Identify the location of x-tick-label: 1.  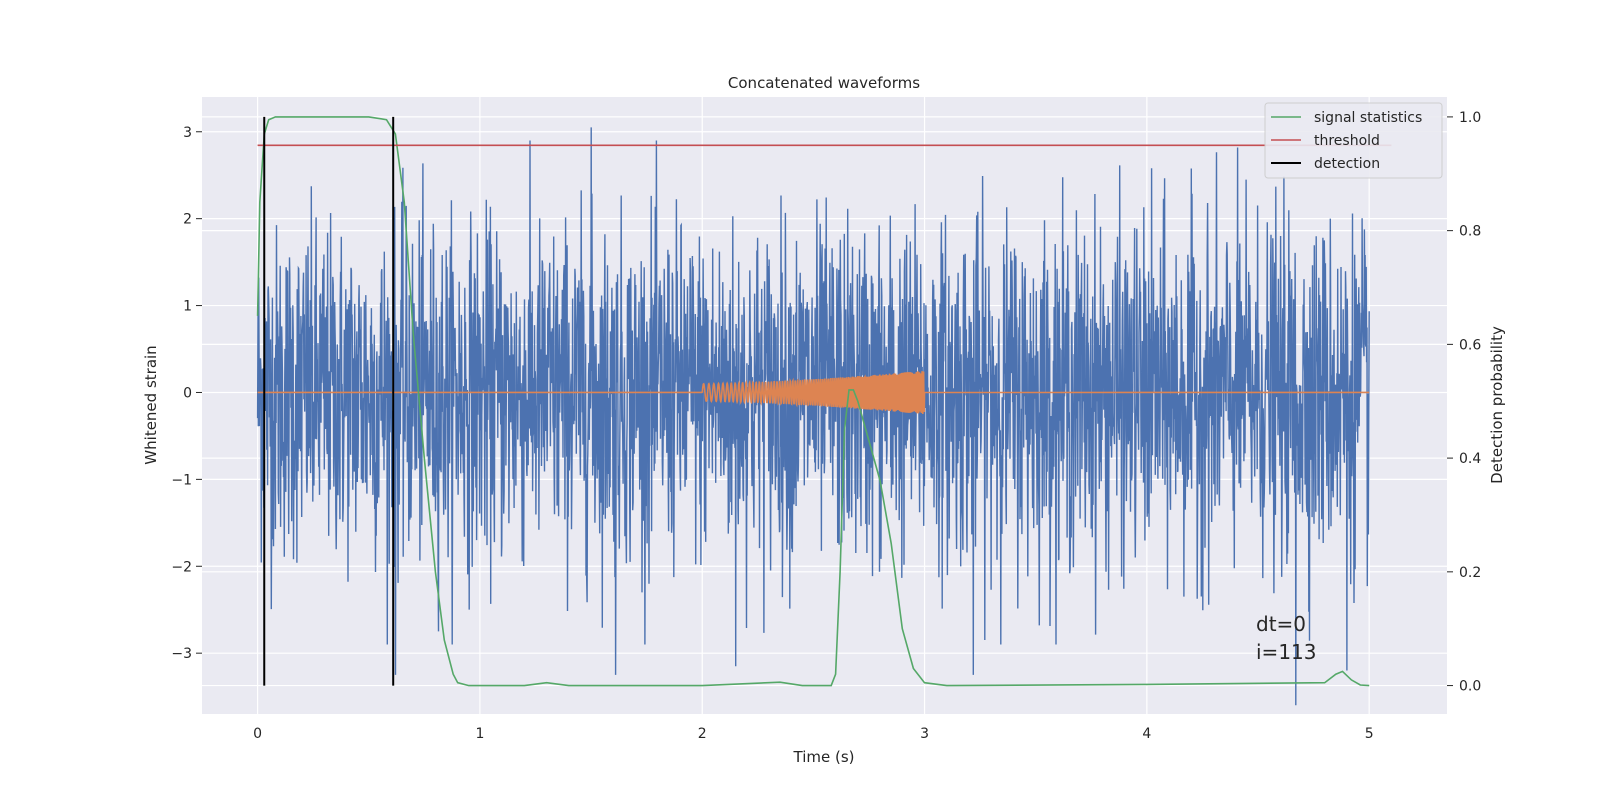
(479, 734).